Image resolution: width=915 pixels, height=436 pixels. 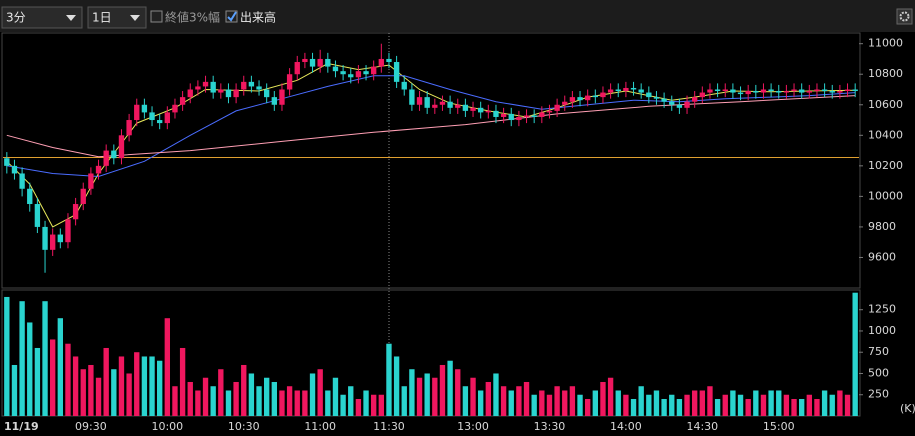 I want to click on settings-button, so click(x=904, y=16).